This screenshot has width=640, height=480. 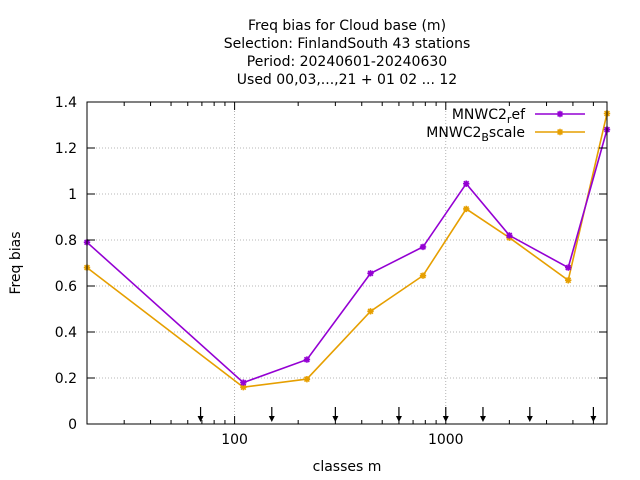 I want to click on y-tick-label: 0.4, so click(x=66, y=333).